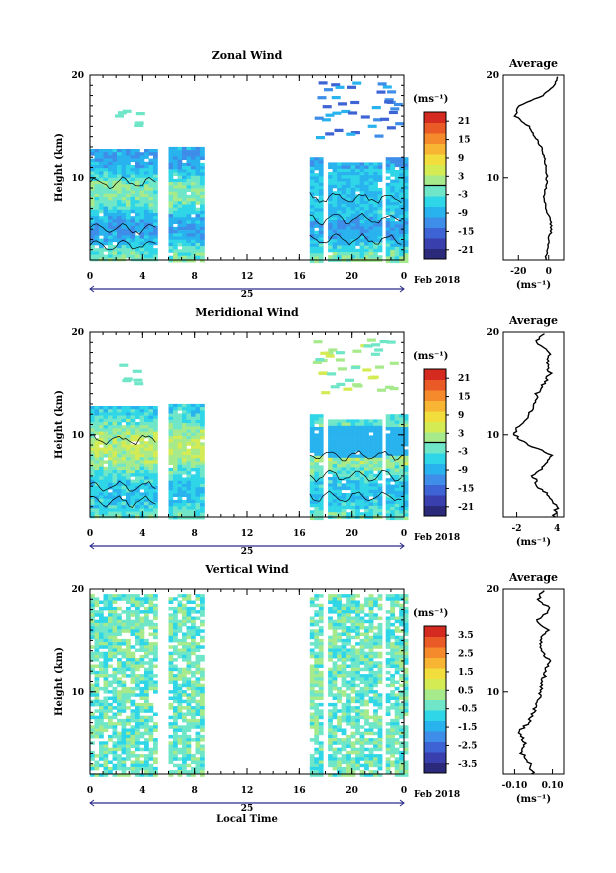  What do you see at coordinates (246, 569) in the screenshot?
I see `panel-title: Vertical Wind` at bounding box center [246, 569].